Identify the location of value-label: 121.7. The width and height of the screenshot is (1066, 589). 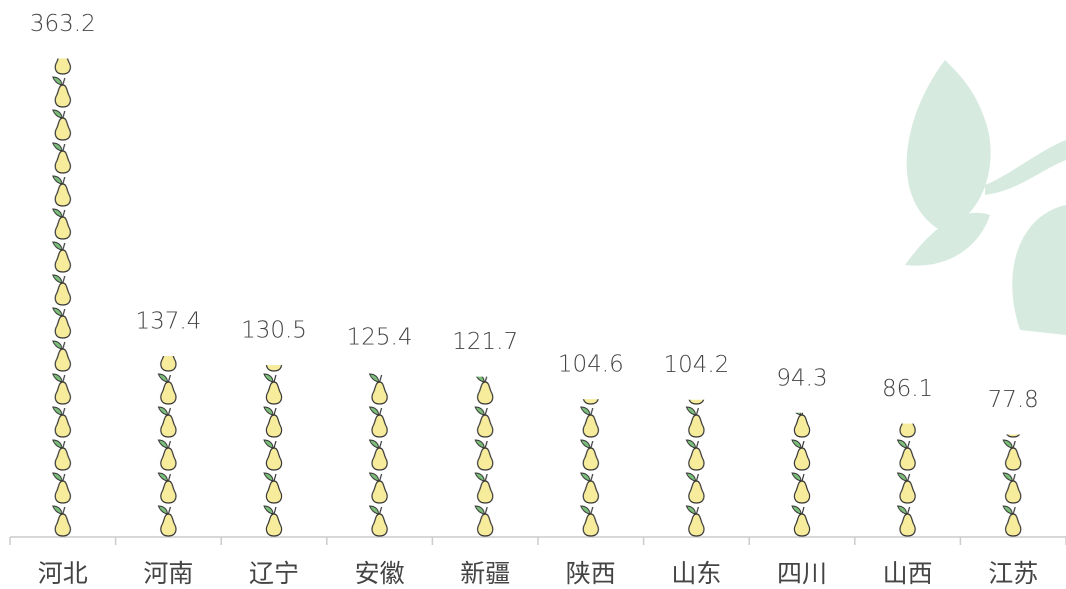
(485, 342).